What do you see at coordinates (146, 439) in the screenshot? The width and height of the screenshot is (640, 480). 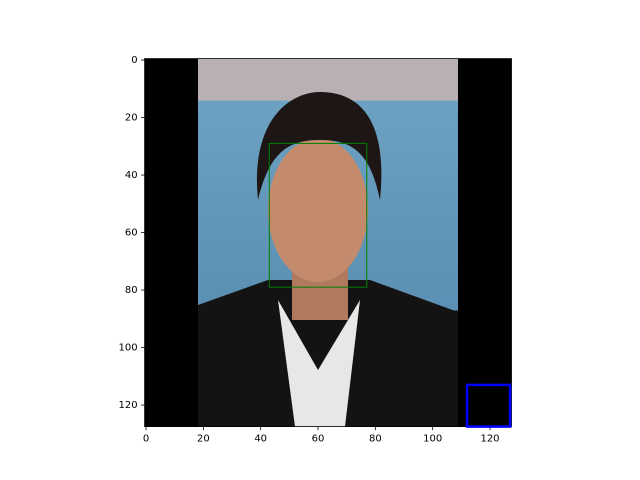 I see `x-tick-label: 0` at bounding box center [146, 439].